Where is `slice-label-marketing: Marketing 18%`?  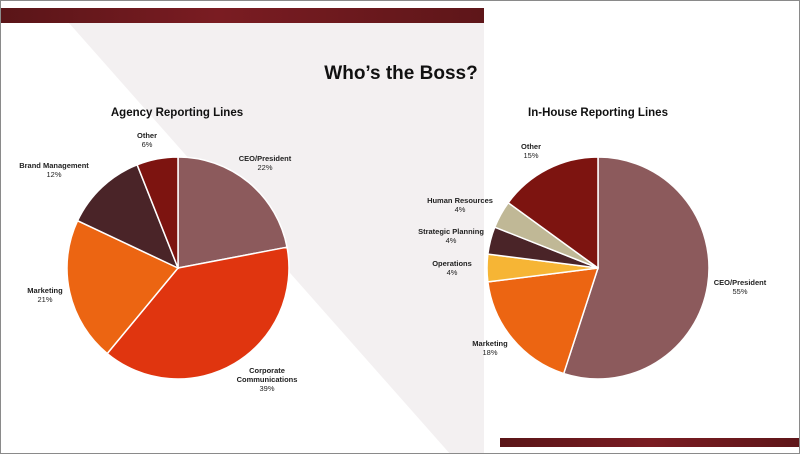 slice-label-marketing: Marketing 18% is located at coordinates (490, 348).